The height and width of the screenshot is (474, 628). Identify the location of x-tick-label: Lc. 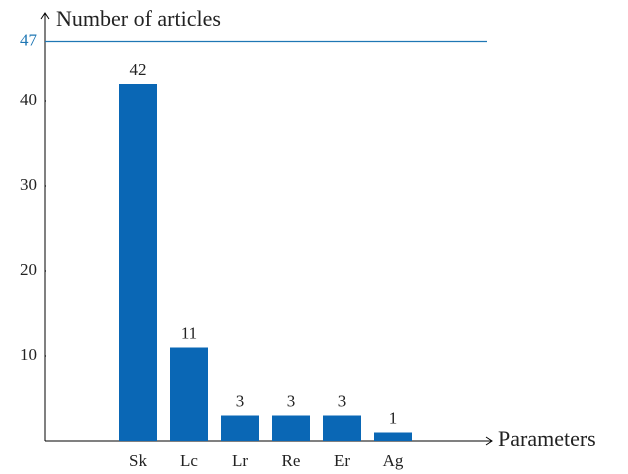
(189, 460).